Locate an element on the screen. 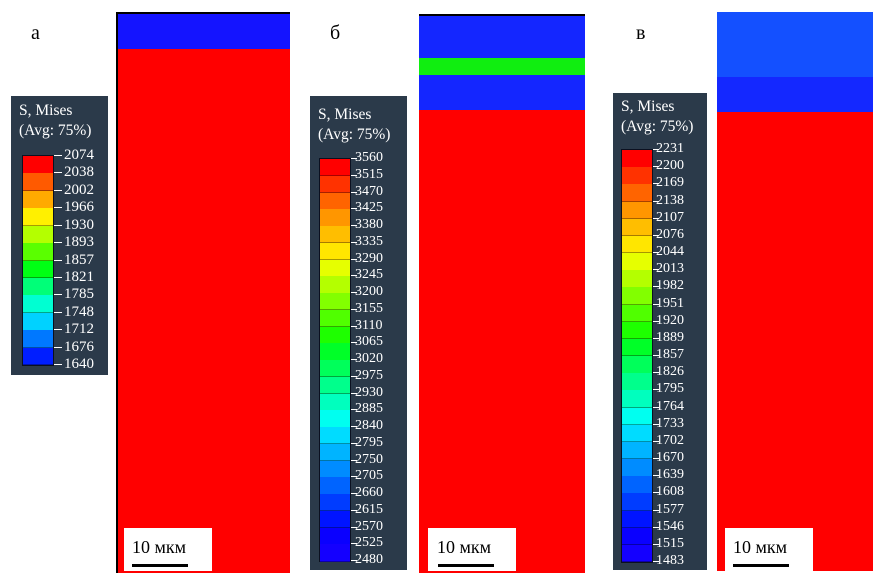  legend-value: 2975 is located at coordinates (369, 375).